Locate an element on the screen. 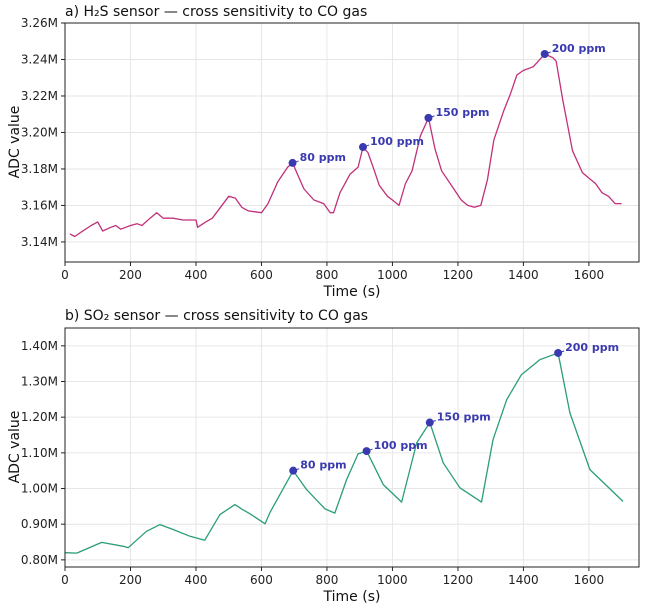 The image size is (645, 615). y-tick-label: 1.30M is located at coordinates (39, 382).